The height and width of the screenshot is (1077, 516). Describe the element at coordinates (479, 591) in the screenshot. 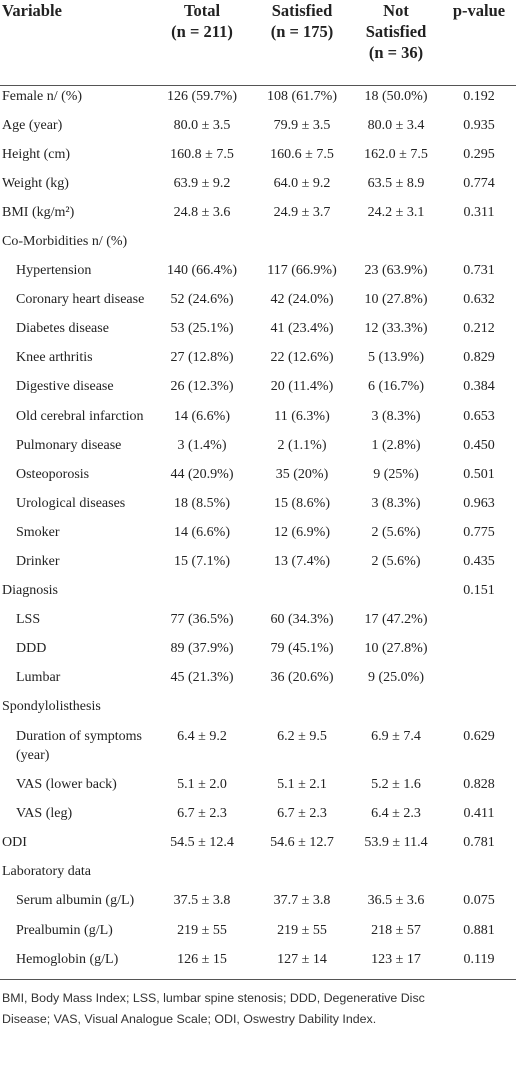

I see `table-cell: 0.151` at that location.